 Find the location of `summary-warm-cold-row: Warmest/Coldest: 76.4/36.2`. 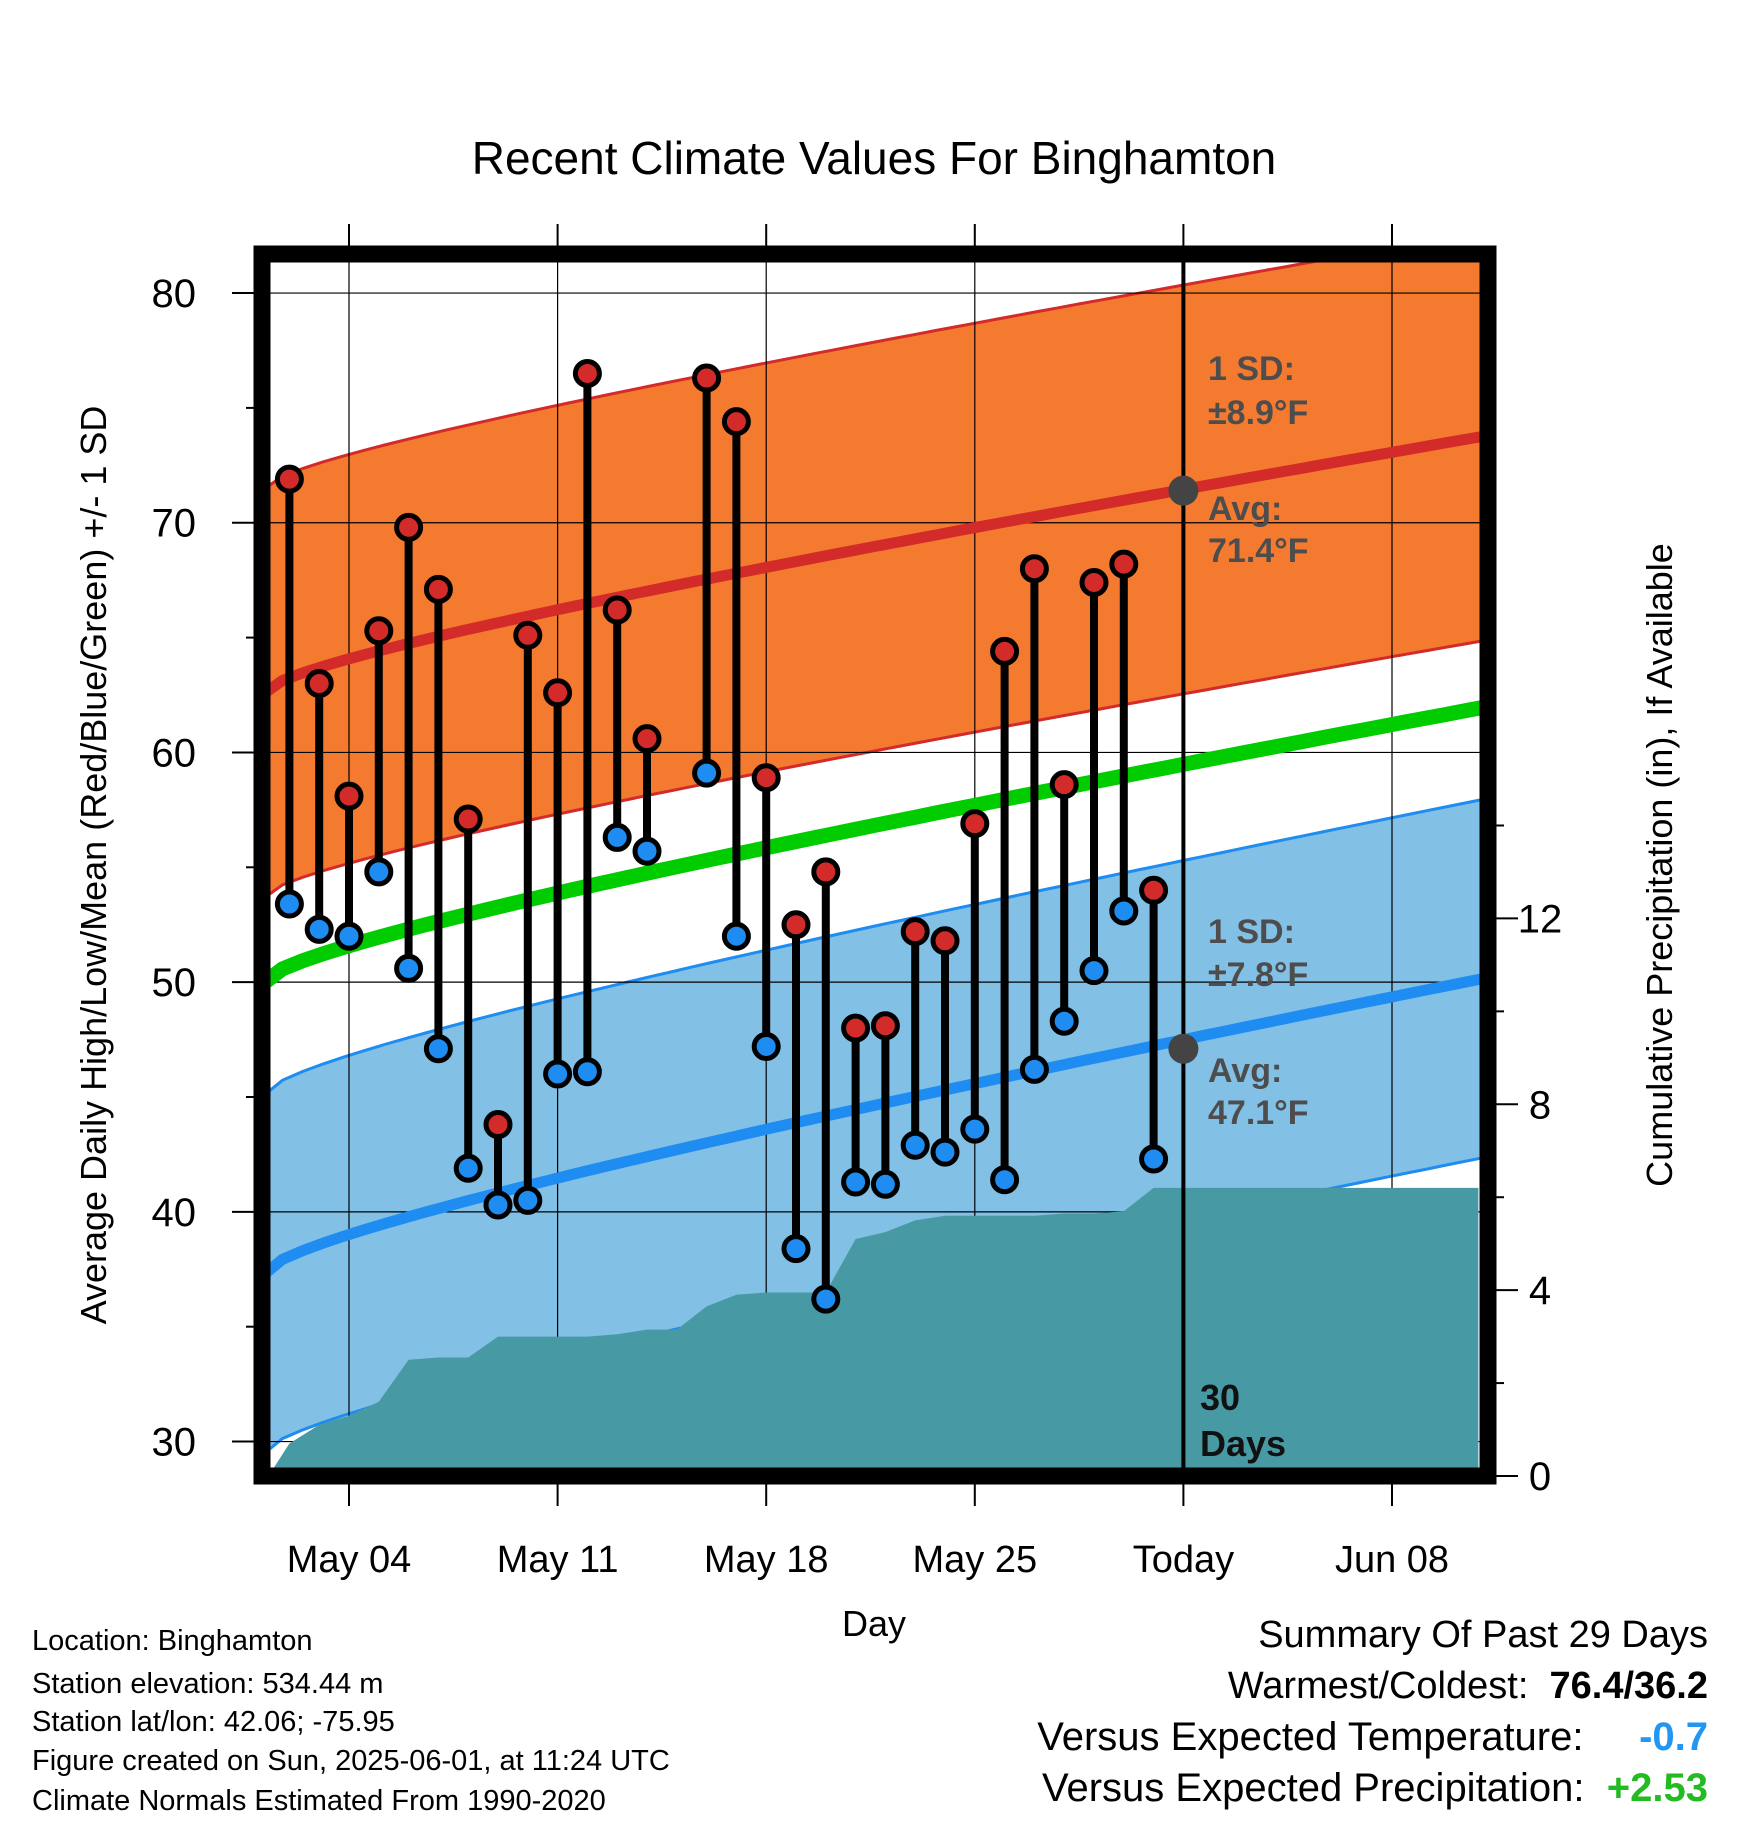

summary-warm-cold-row: Warmest/Coldest: 76.4/36.2 is located at coordinates (1468, 1686).